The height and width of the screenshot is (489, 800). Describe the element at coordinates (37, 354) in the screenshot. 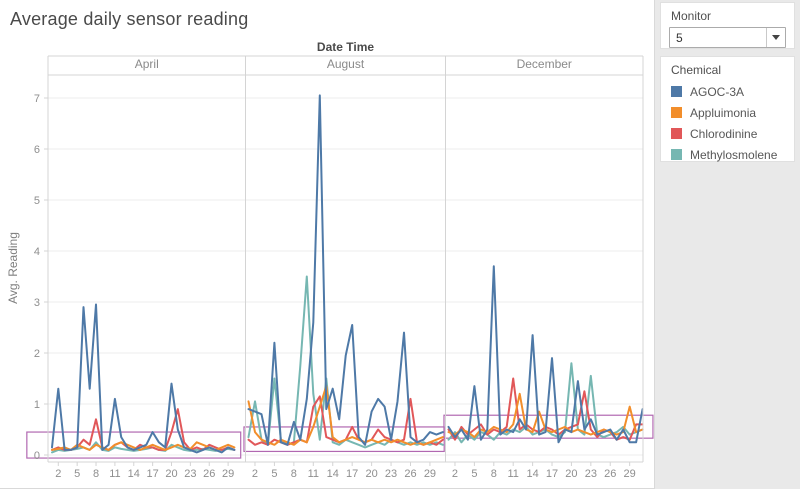

I see `y-tick-label: 2` at that location.